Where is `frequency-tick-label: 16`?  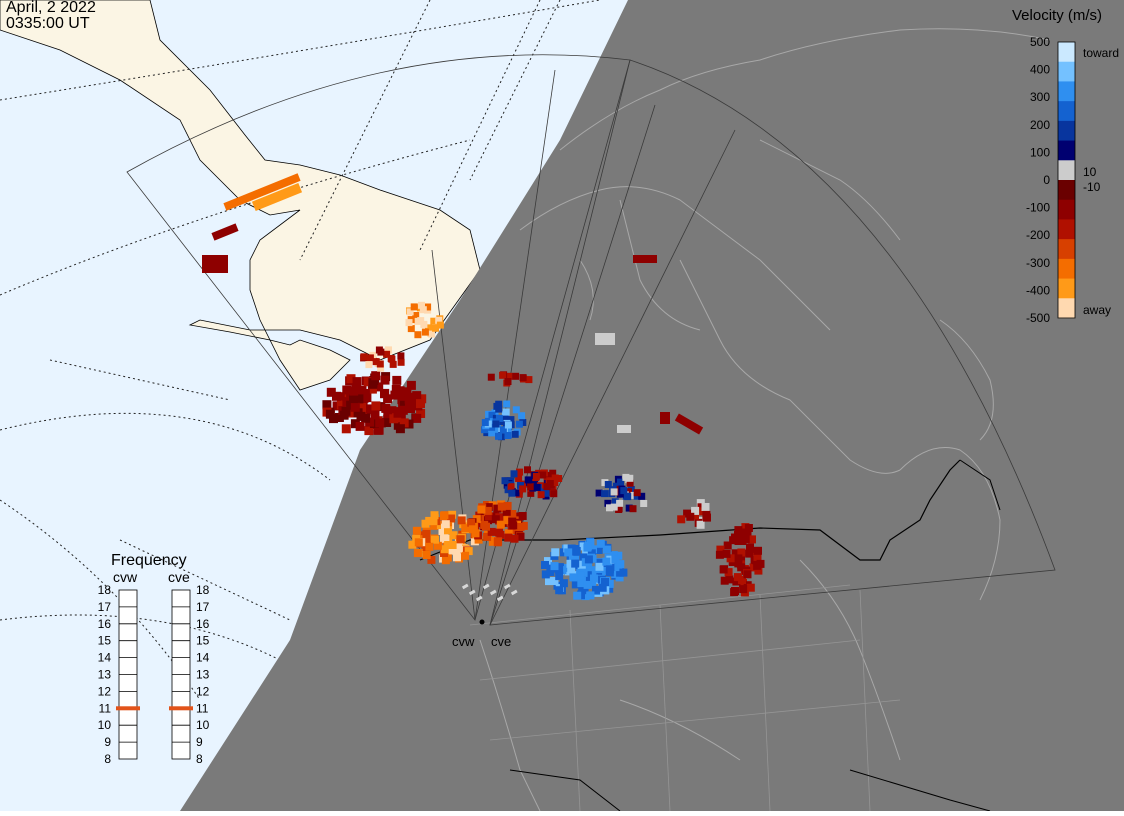
frequency-tick-label: 16 is located at coordinates (203, 624).